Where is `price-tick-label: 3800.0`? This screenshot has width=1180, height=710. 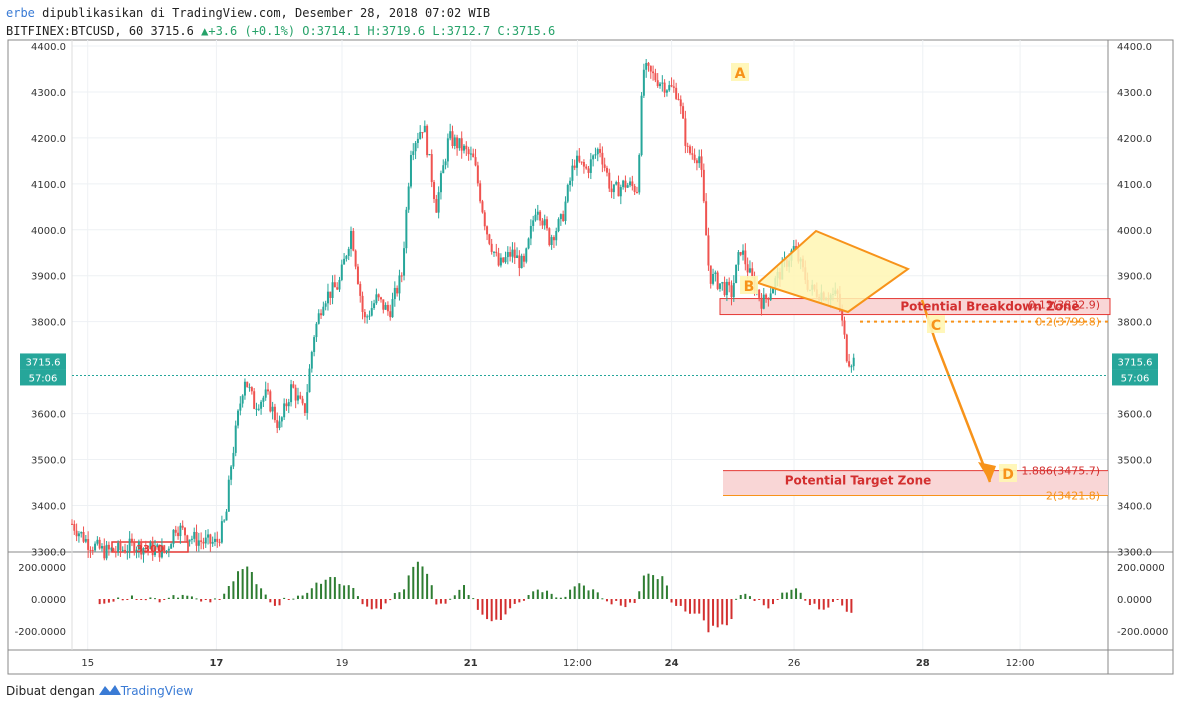
price-tick-label: 3800.0 is located at coordinates (1134, 323).